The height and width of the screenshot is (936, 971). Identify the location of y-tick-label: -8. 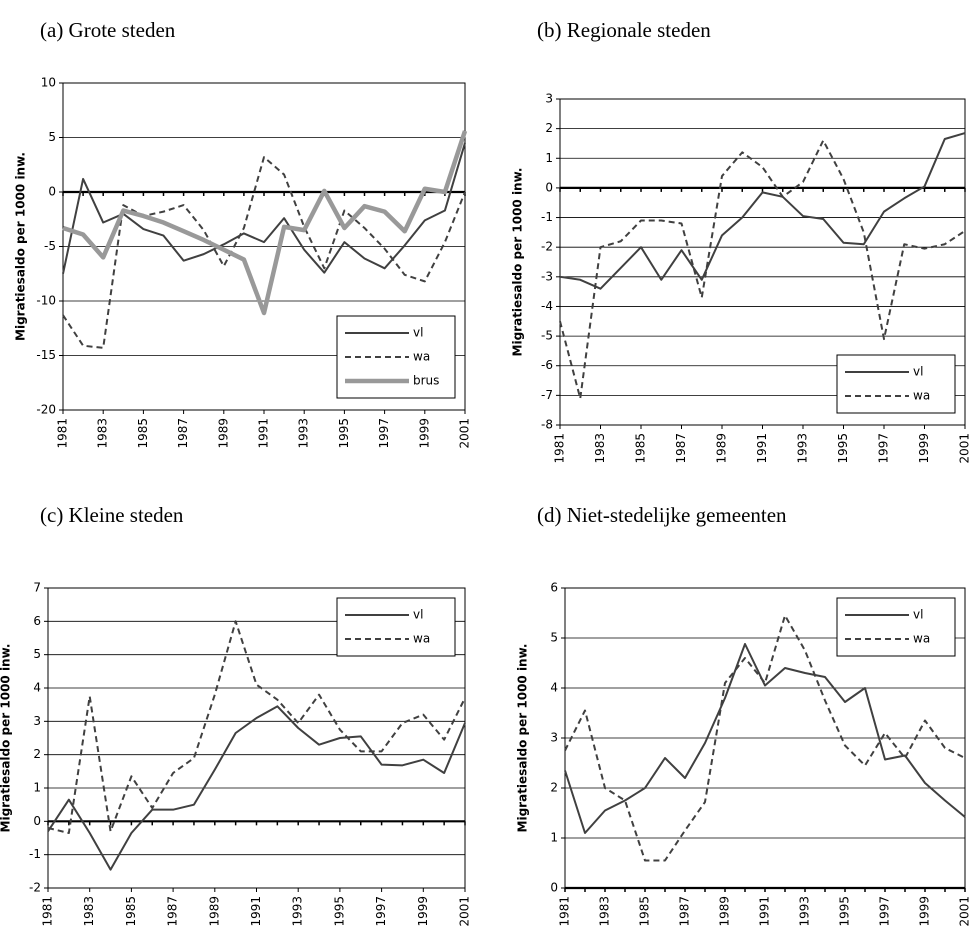
(547, 425).